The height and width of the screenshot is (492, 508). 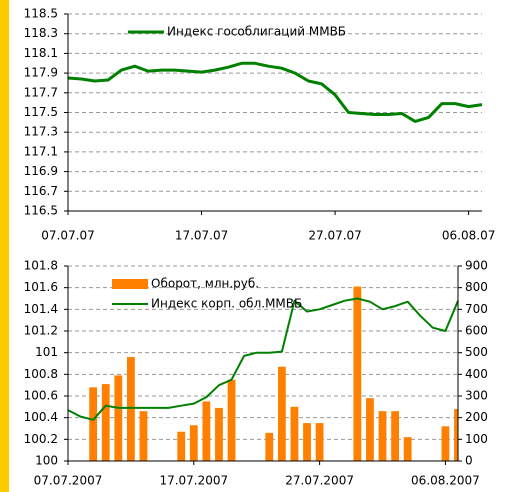 I want to click on legend-label: Индекс гособлигаций ММВБ, so click(x=256, y=32).